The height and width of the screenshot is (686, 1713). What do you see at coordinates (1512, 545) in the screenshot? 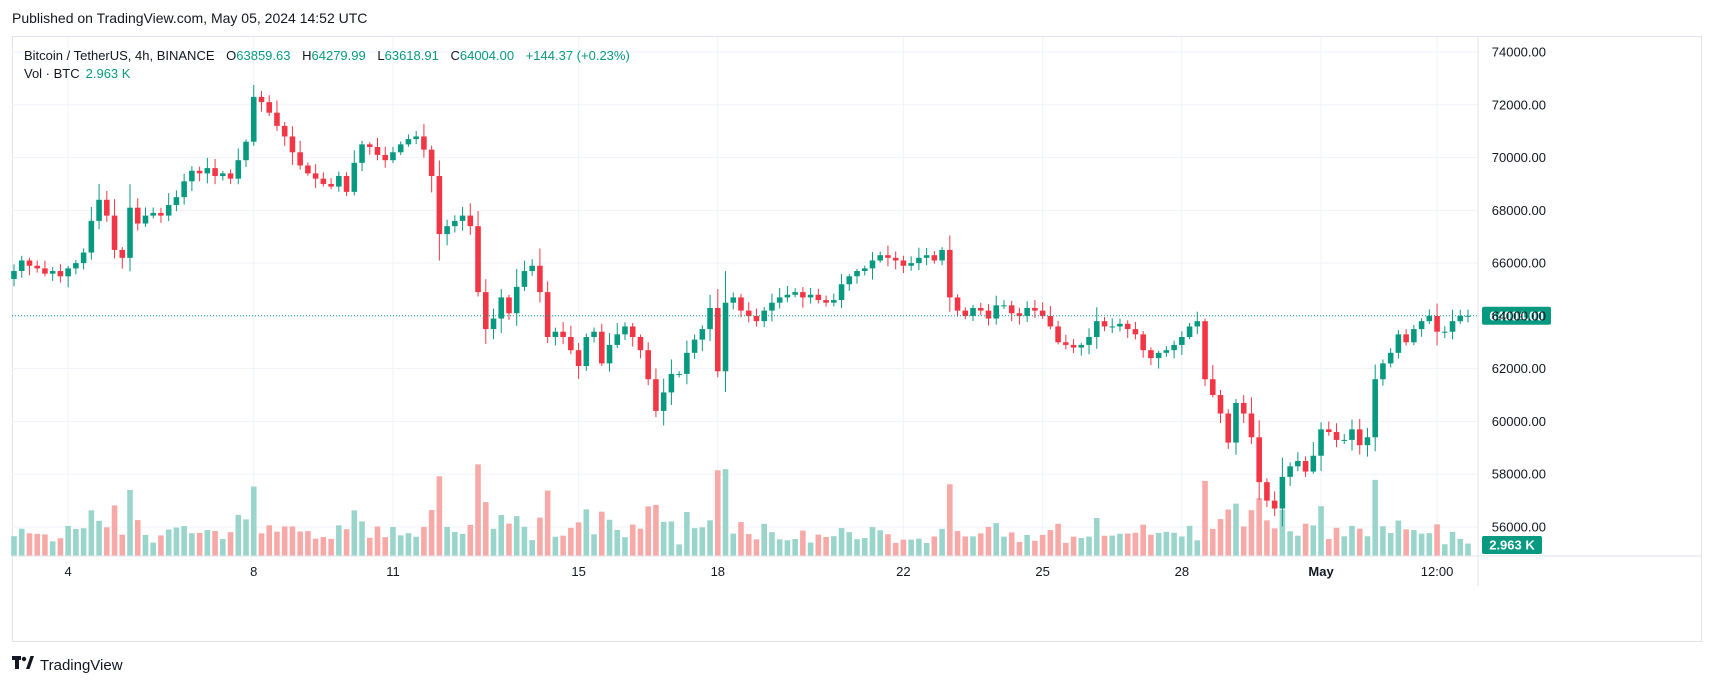
I see `last-volume-label: 2.963 K` at bounding box center [1512, 545].